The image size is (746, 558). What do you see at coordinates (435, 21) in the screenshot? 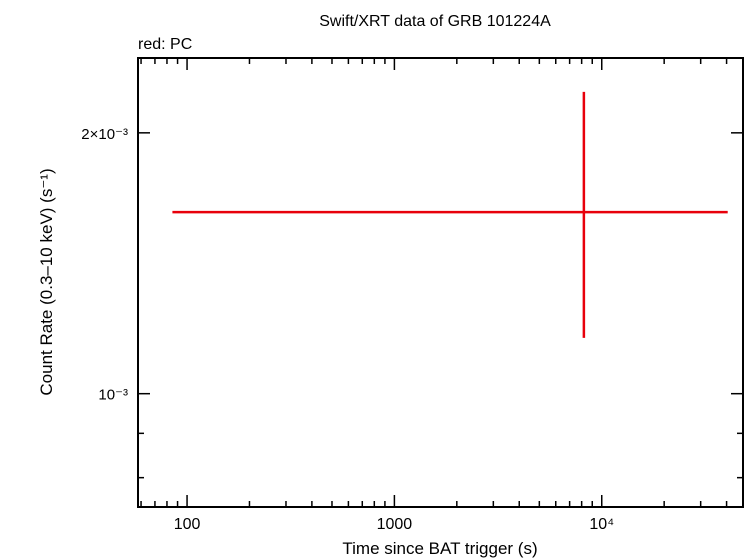
I see `chart-title: Swift/XRT data of GRB 101224A` at bounding box center [435, 21].